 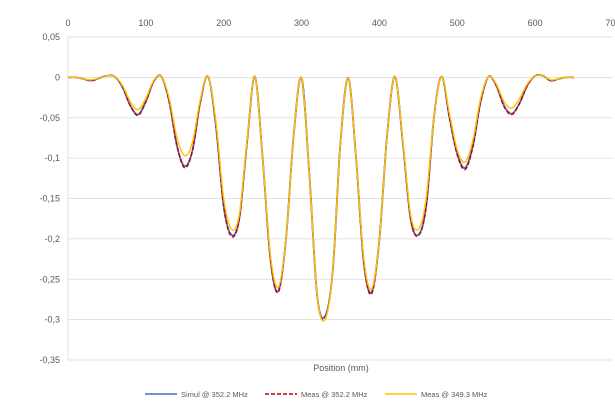 What do you see at coordinates (334, 394) in the screenshot?
I see `legend-label: Meas @ 352.2 MHz` at bounding box center [334, 394].